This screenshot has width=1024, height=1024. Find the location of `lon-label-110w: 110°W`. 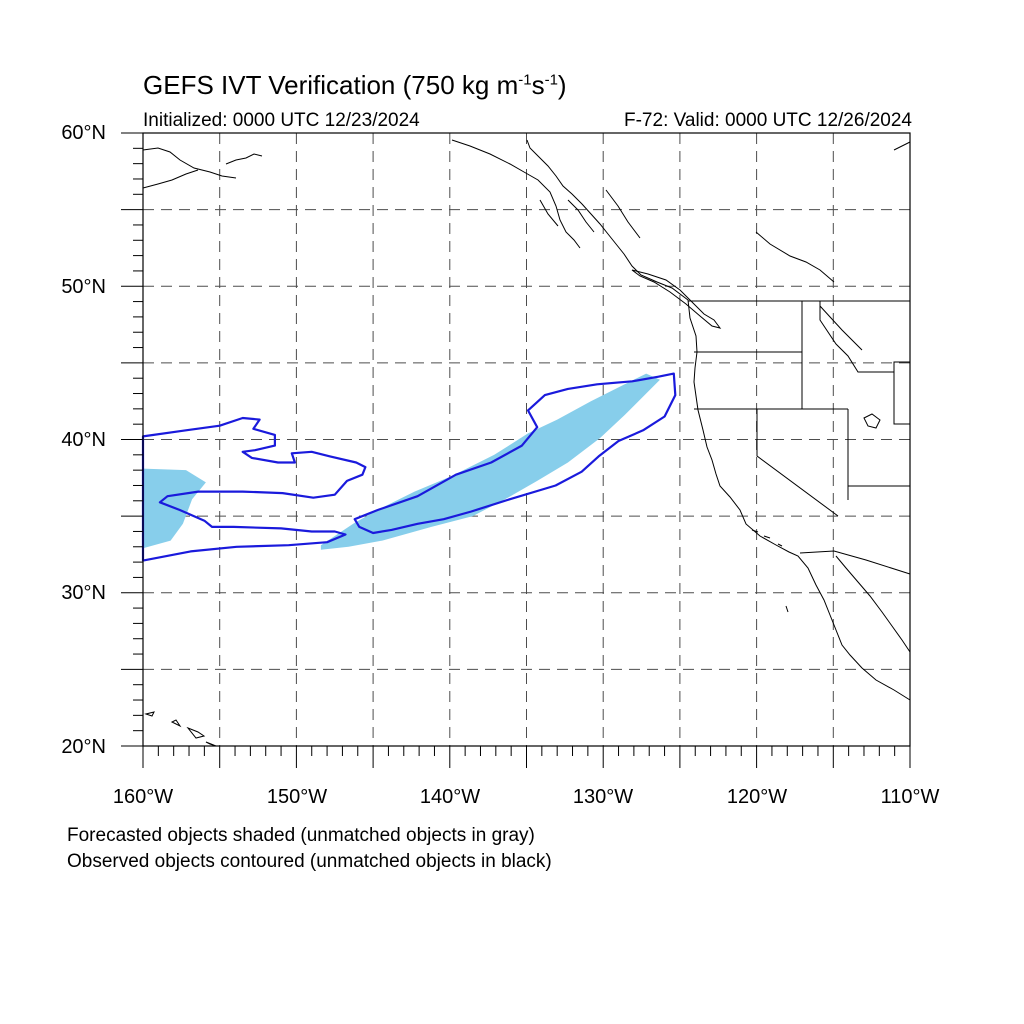

lon-label-110w: 110°W is located at coordinates (910, 797).